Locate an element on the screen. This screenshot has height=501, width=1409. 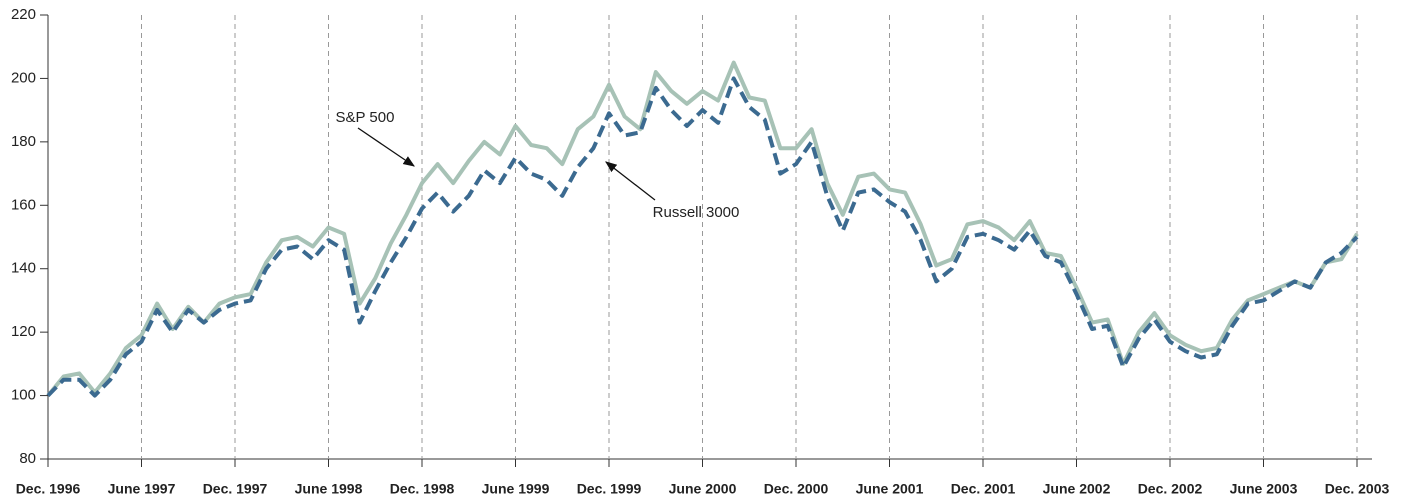
y-tick-label: 80 is located at coordinates (27, 458).